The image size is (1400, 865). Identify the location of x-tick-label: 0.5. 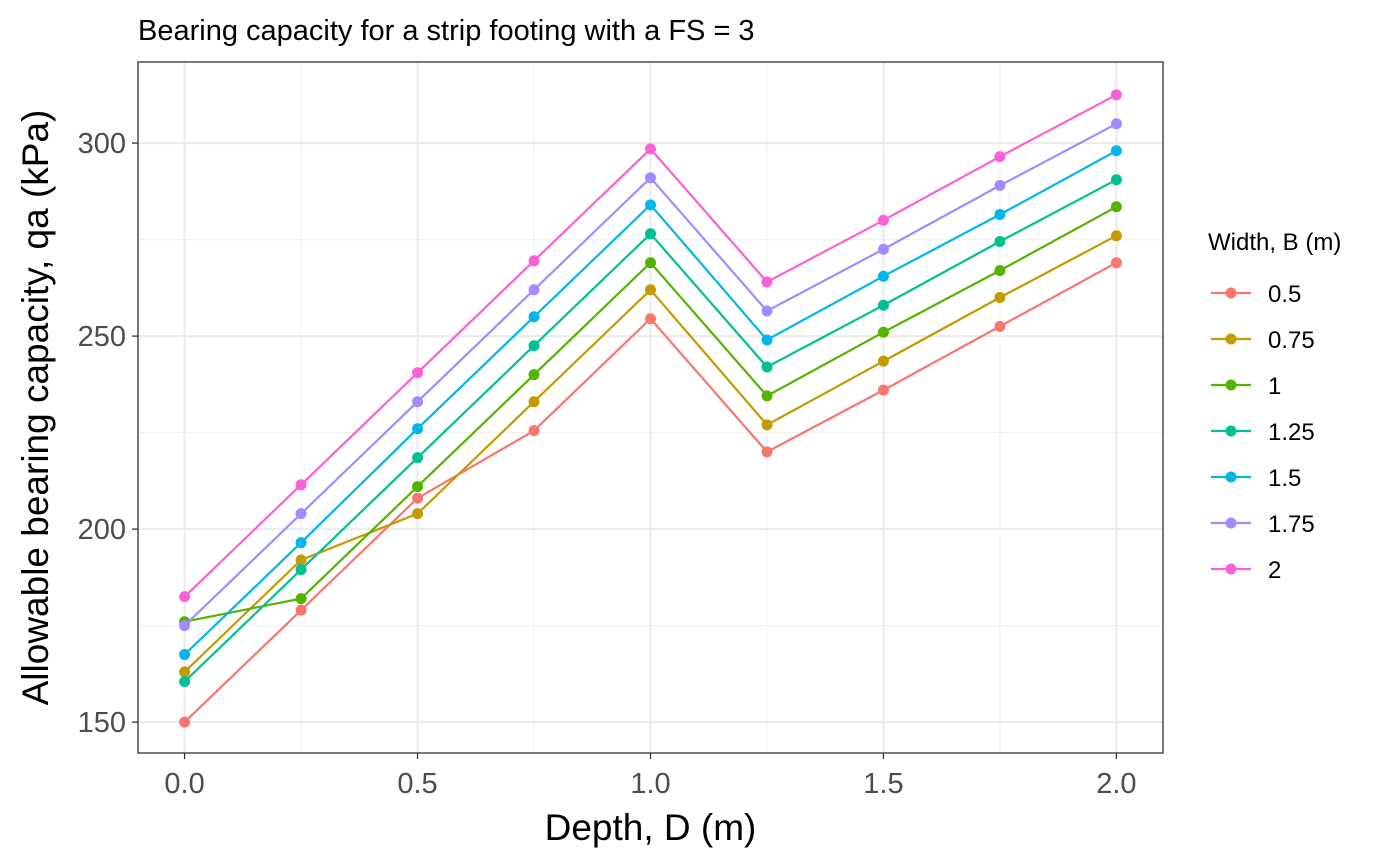
(417, 784).